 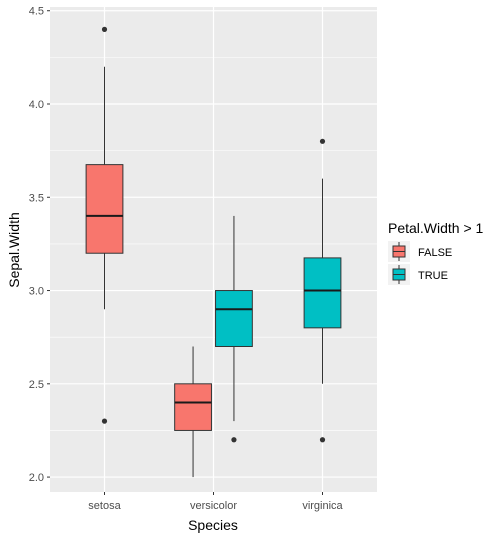 I want to click on x-tick-label: versicolor, so click(x=213, y=506).